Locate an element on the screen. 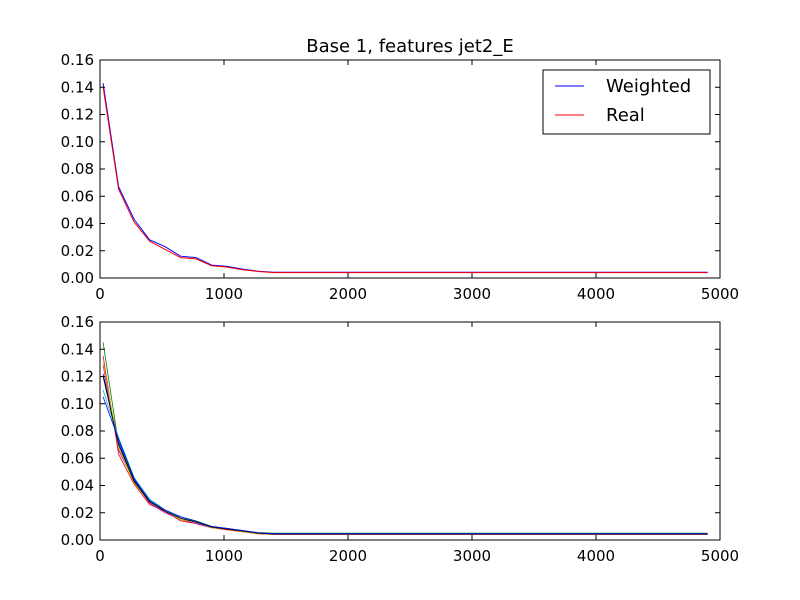 This screenshot has height=600, width=800. bottom-y-tick-label: 0.12 is located at coordinates (77, 377).